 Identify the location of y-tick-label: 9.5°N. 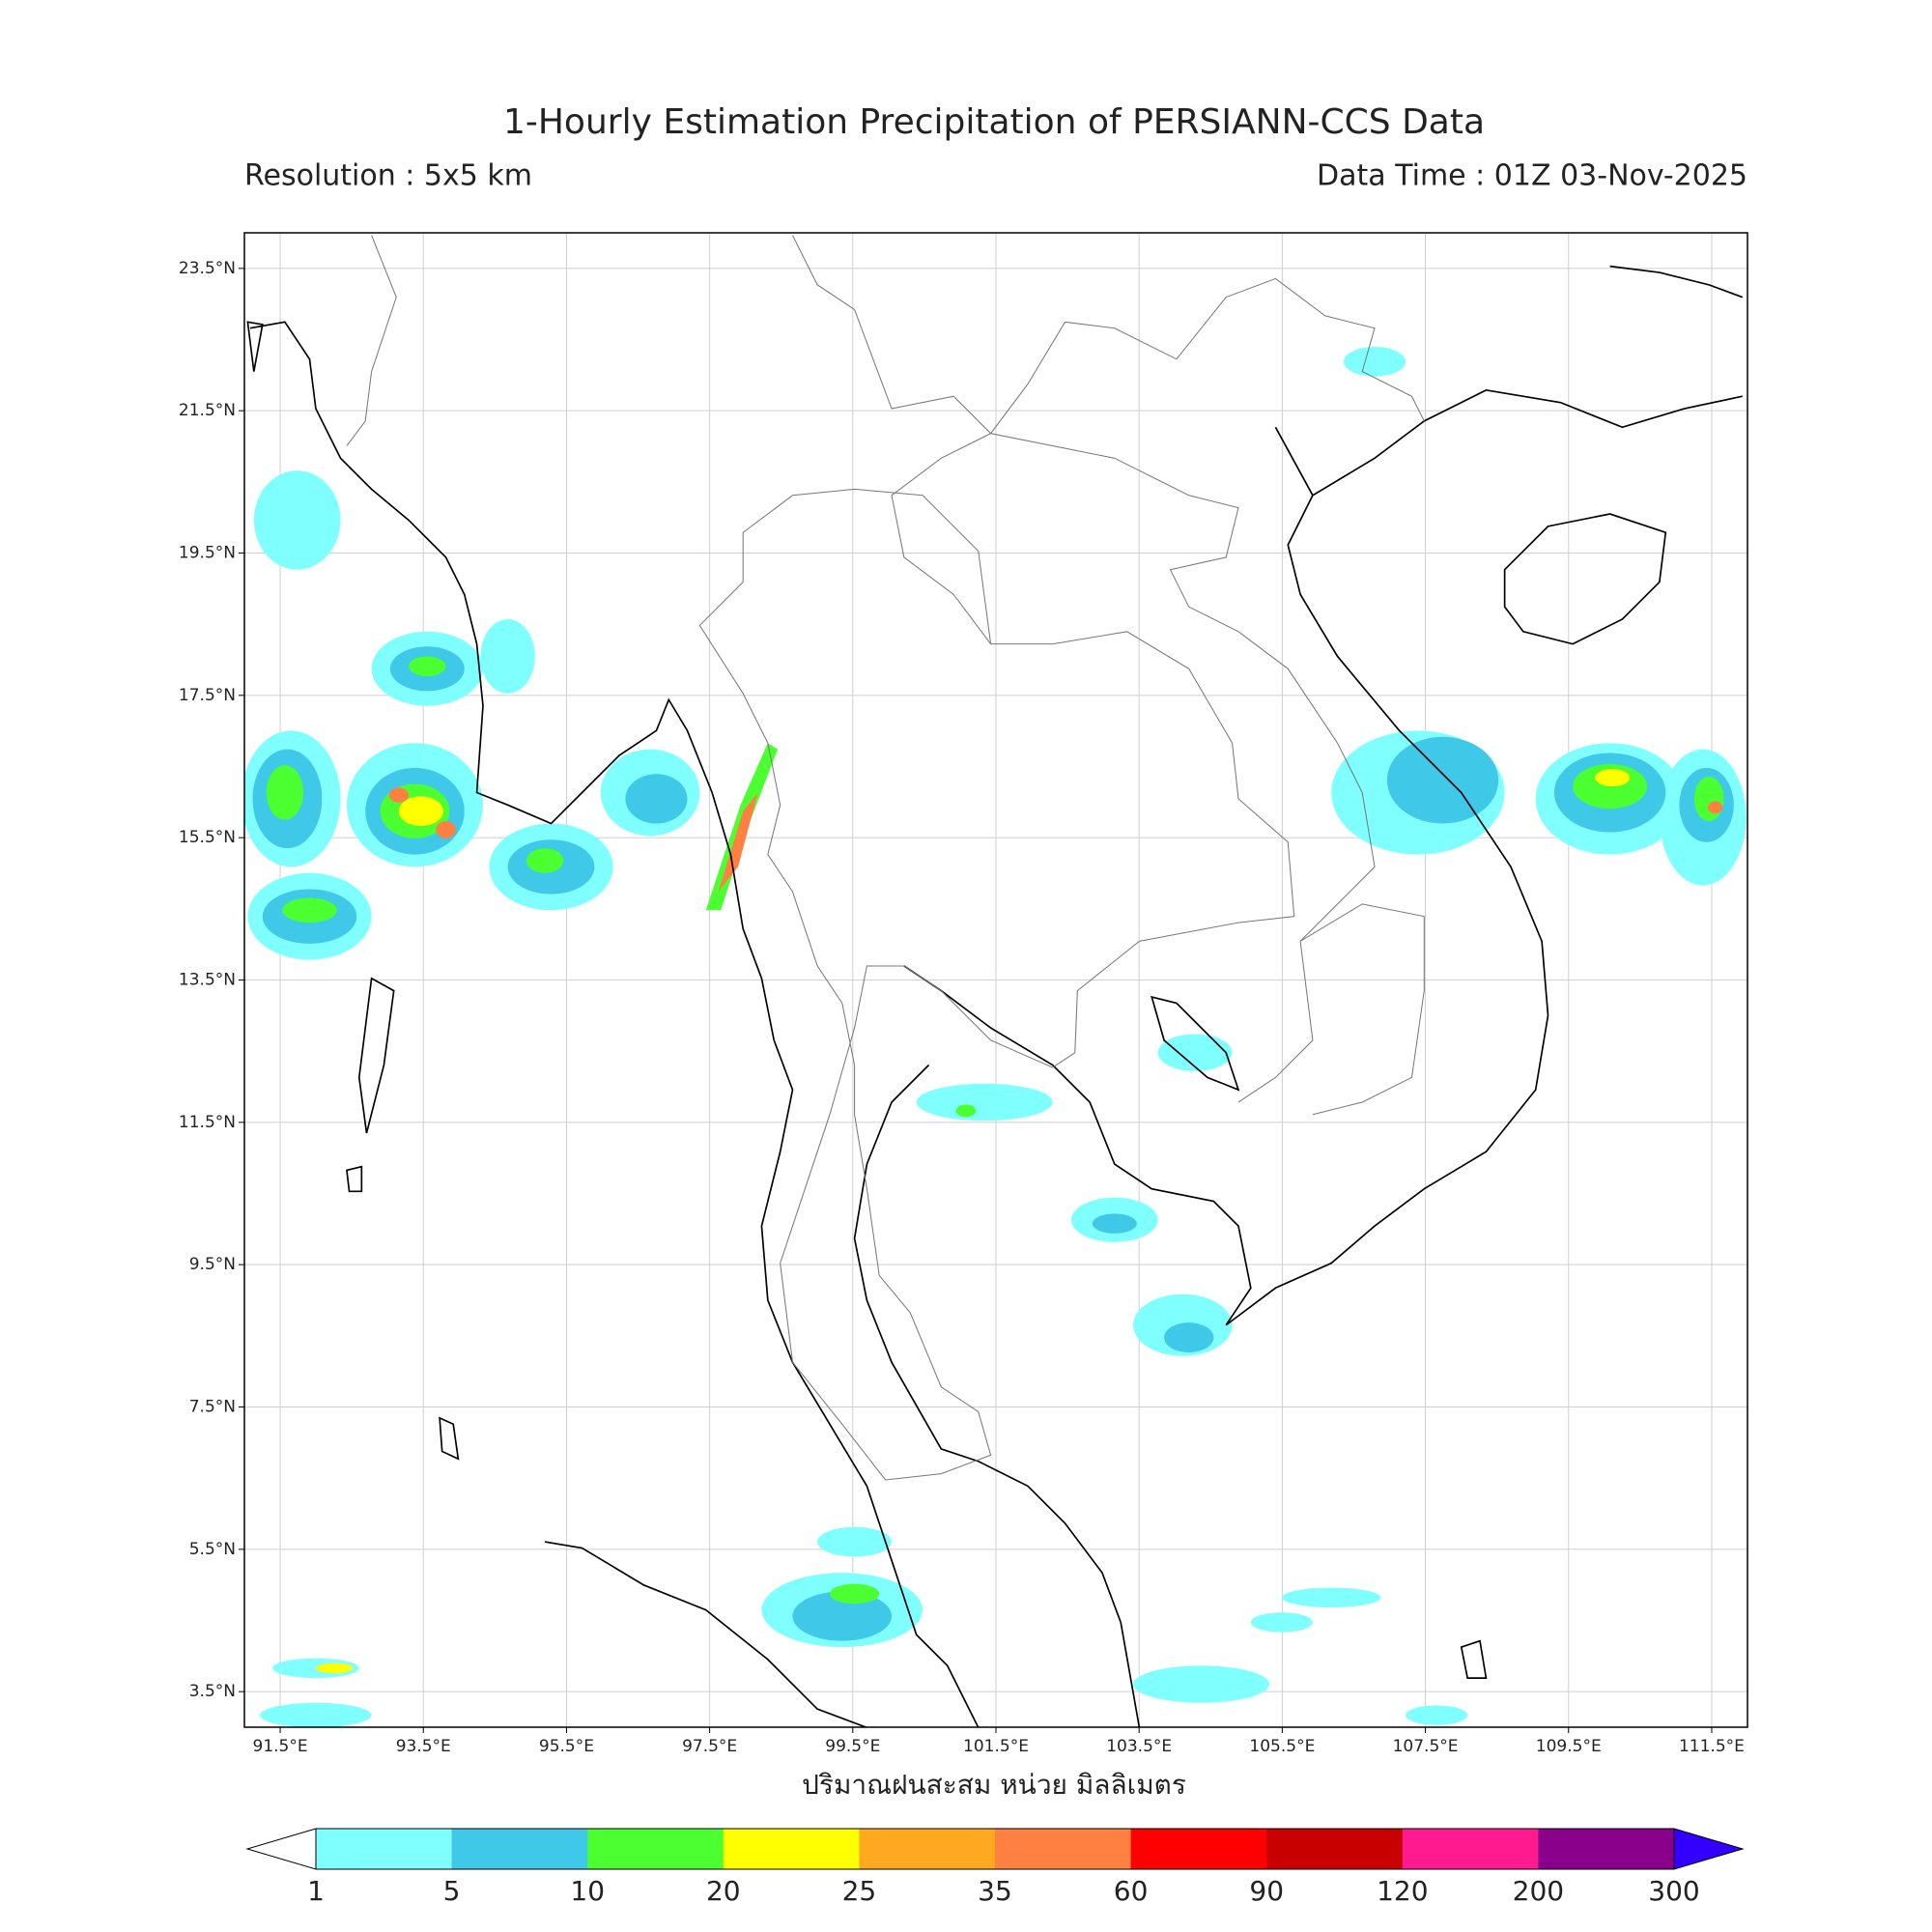
(212, 1264).